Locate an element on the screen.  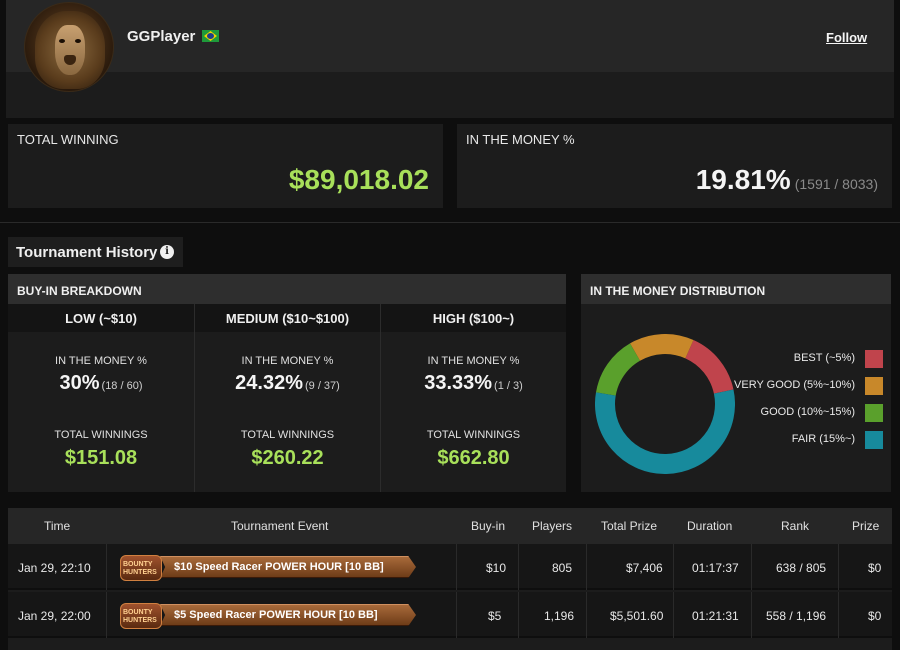
legend-item-best: BEST (~5%) is located at coordinates (793, 359).